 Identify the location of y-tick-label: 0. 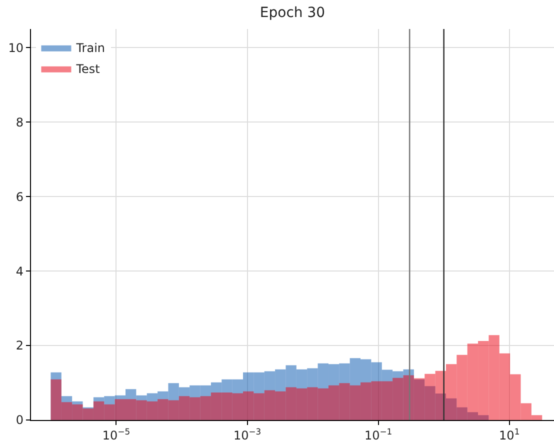
(20, 420).